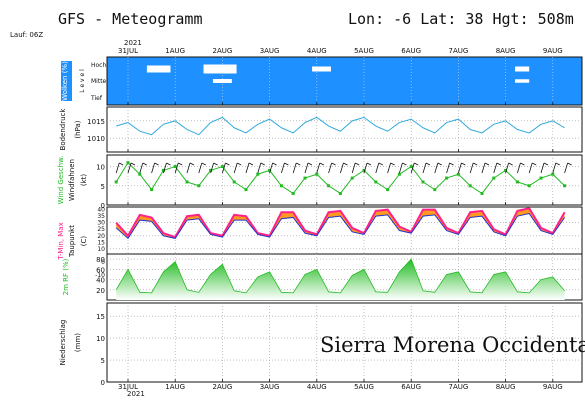  I want to click on y-axis-label: (C), so click(84, 241).